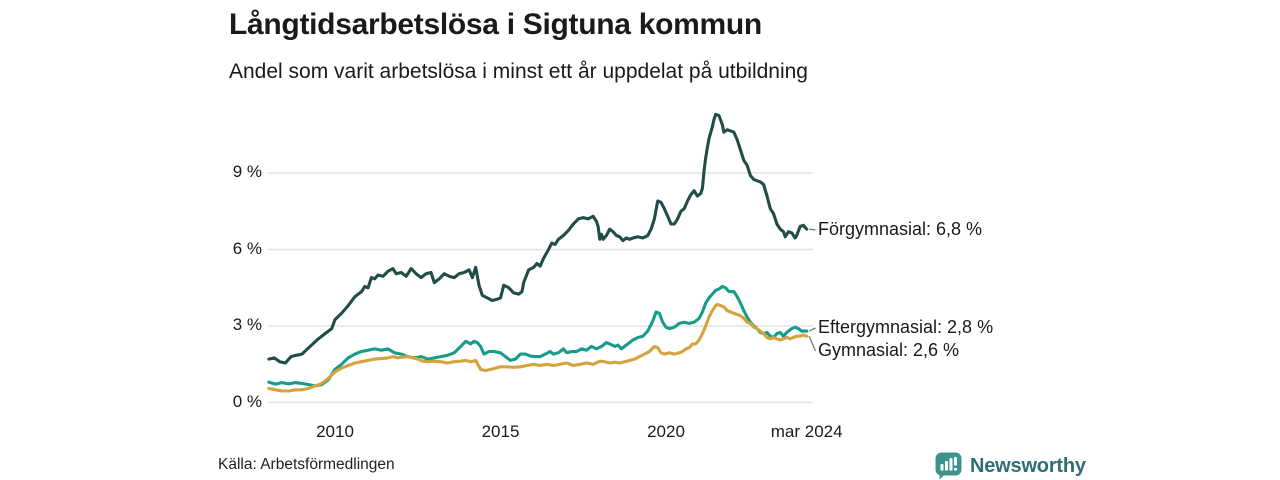 Image resolution: width=1280 pixels, height=480 pixels. I want to click on newsworthy-bars-icon, so click(948, 466).